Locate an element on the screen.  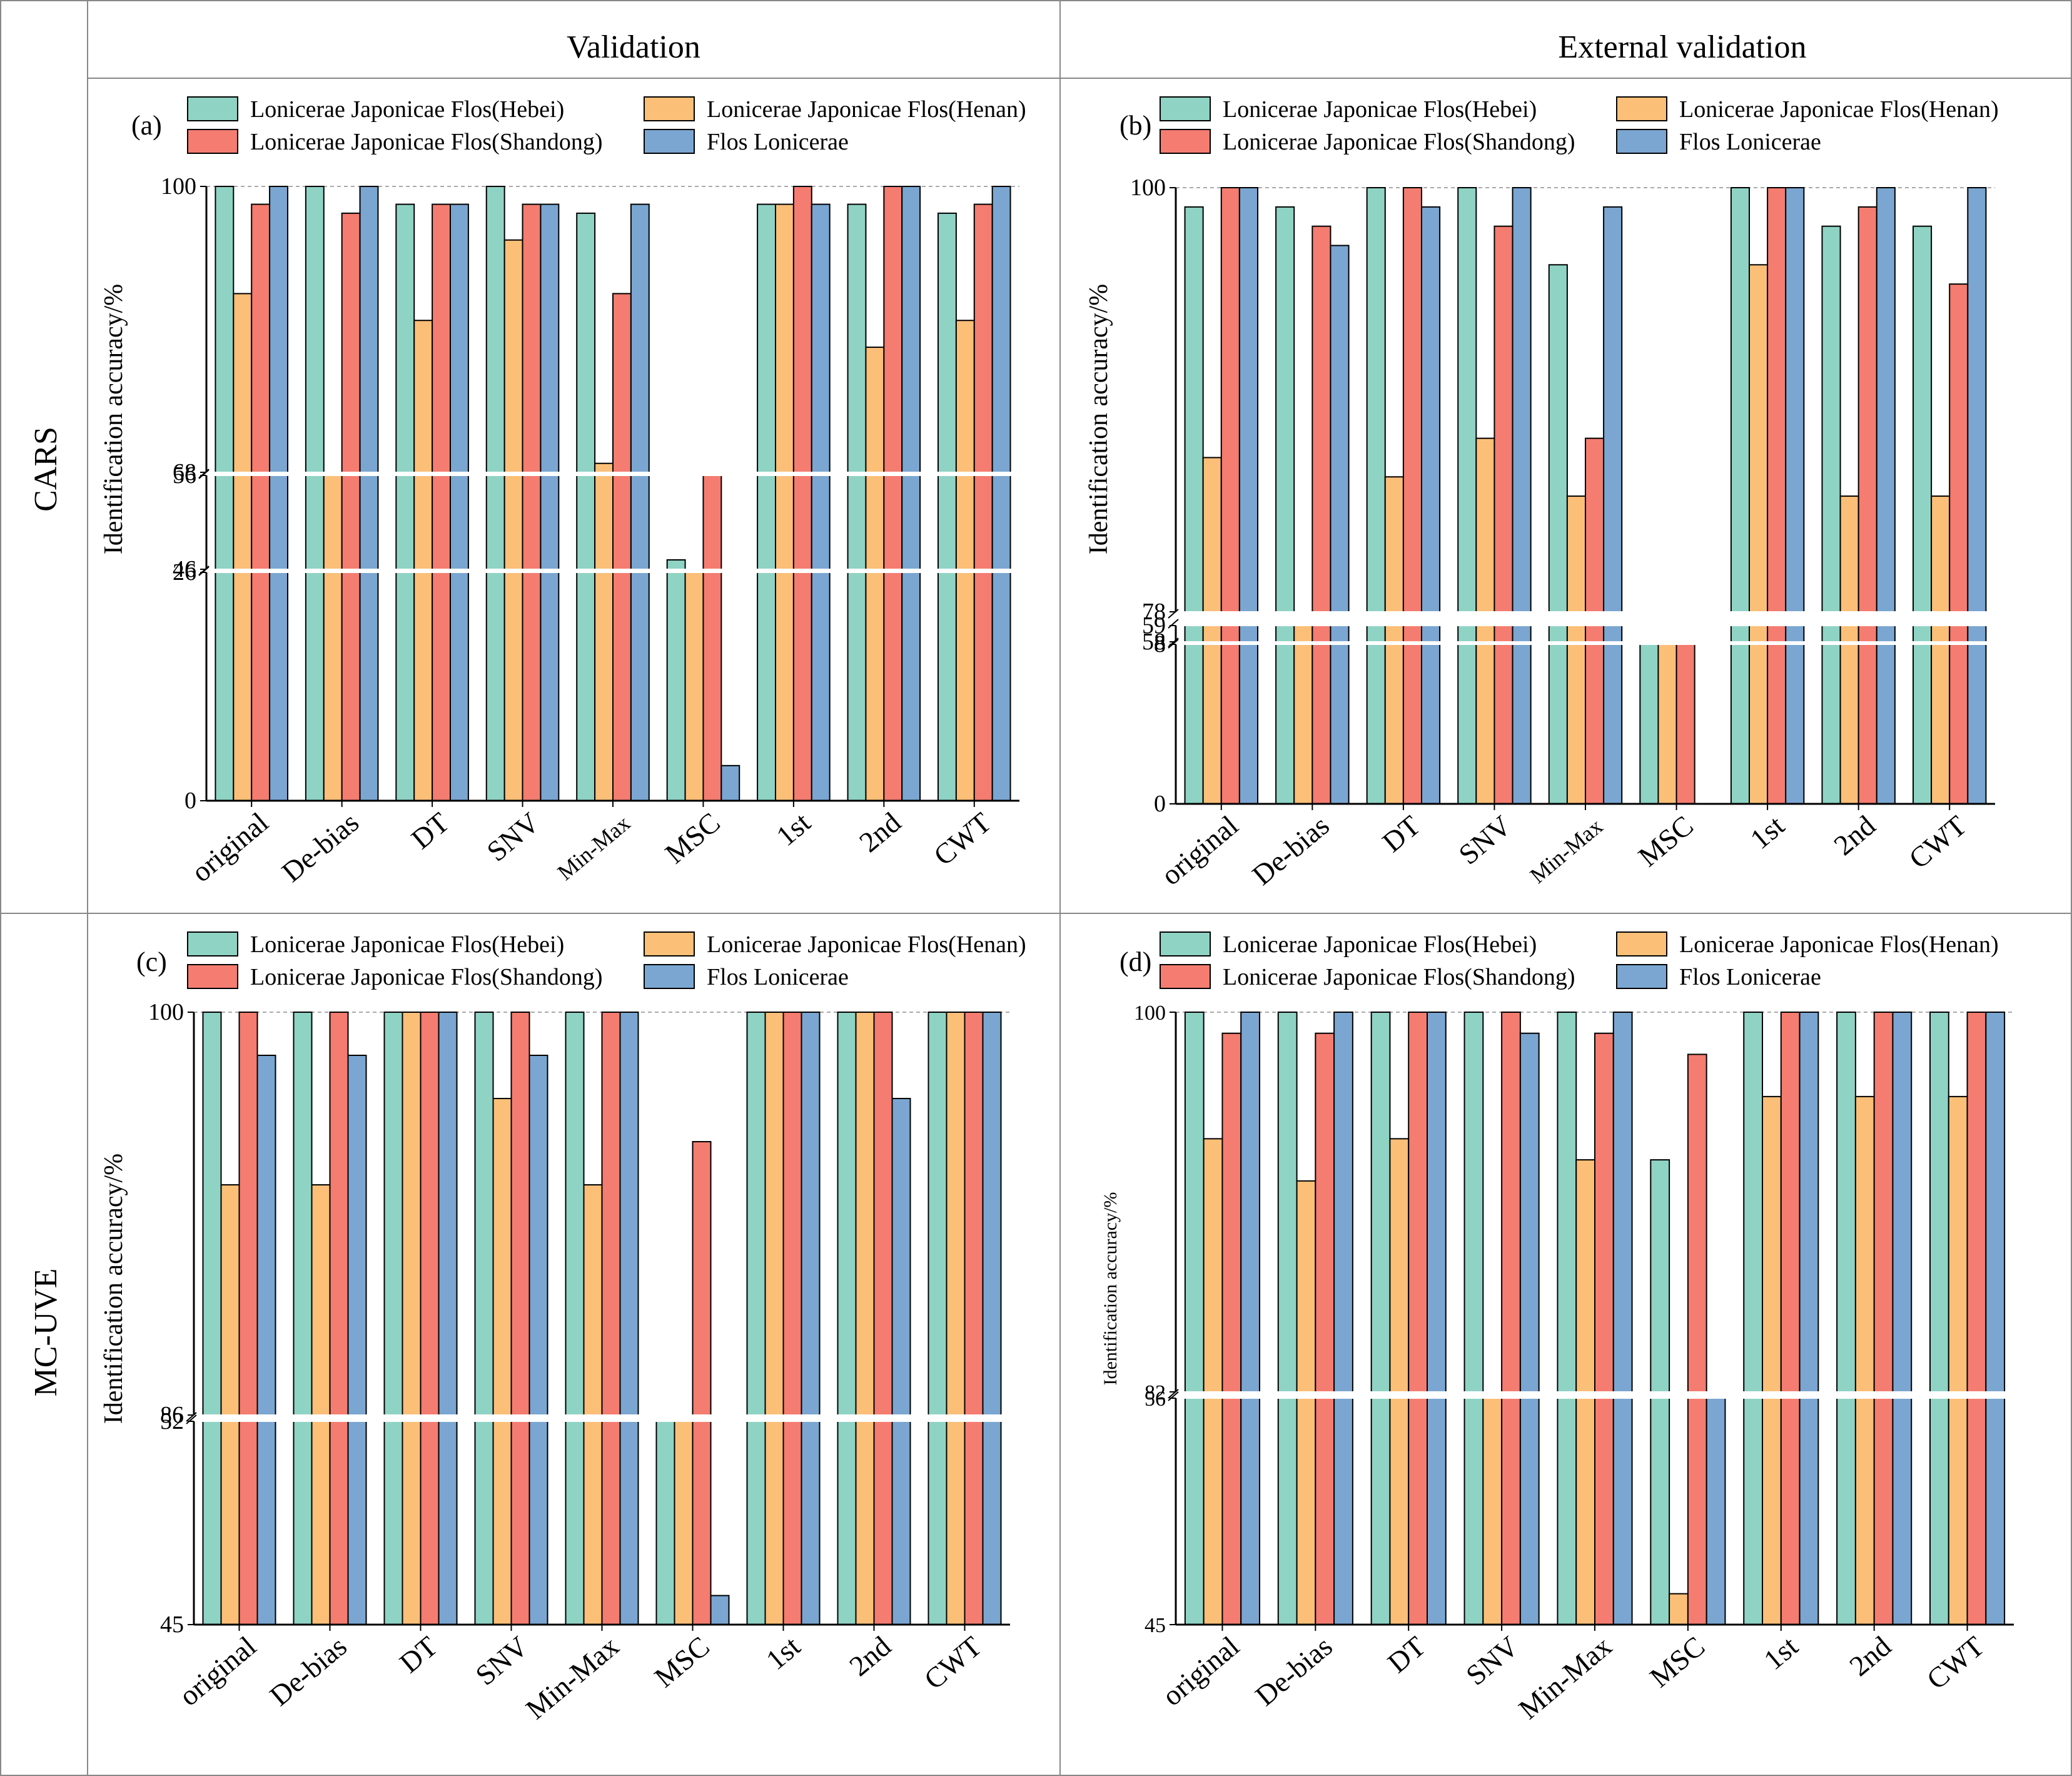
row-header-cars: CARS is located at coordinates (46, 470).